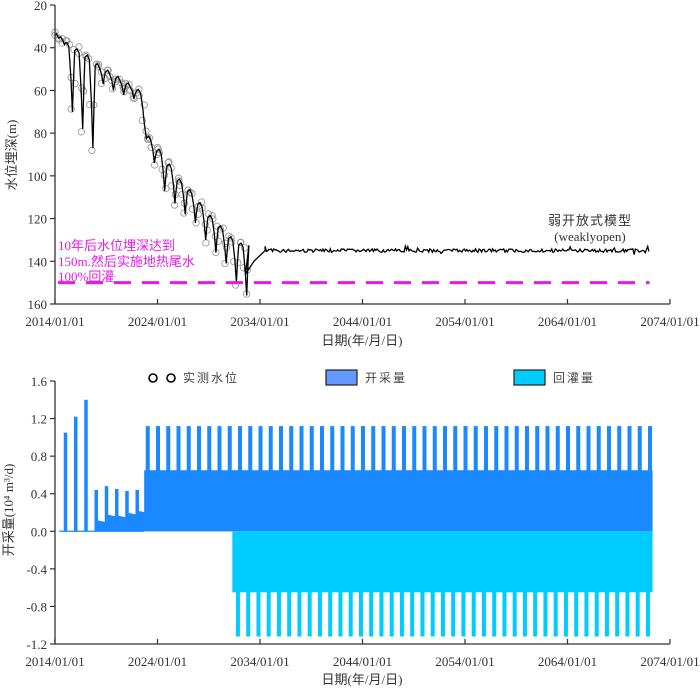 This screenshot has width=700, height=690. Describe the element at coordinates (157, 321) in the screenshot. I see `top-x-tick-label: 2024/01/01` at that location.